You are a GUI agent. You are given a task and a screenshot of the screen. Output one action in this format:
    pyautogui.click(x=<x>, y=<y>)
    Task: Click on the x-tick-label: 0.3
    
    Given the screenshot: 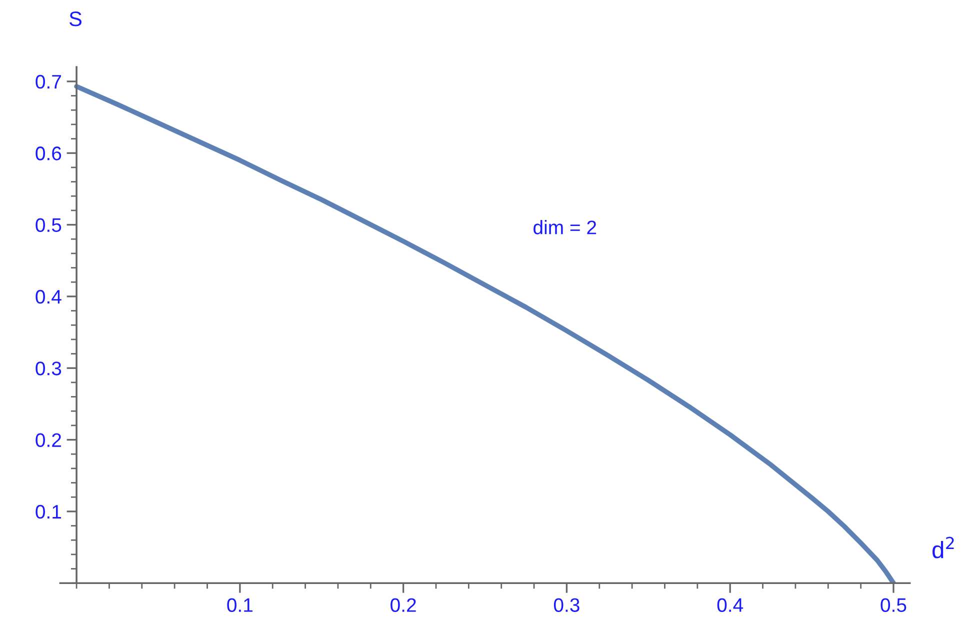 What is the action you would take?
    pyautogui.click(x=567, y=605)
    